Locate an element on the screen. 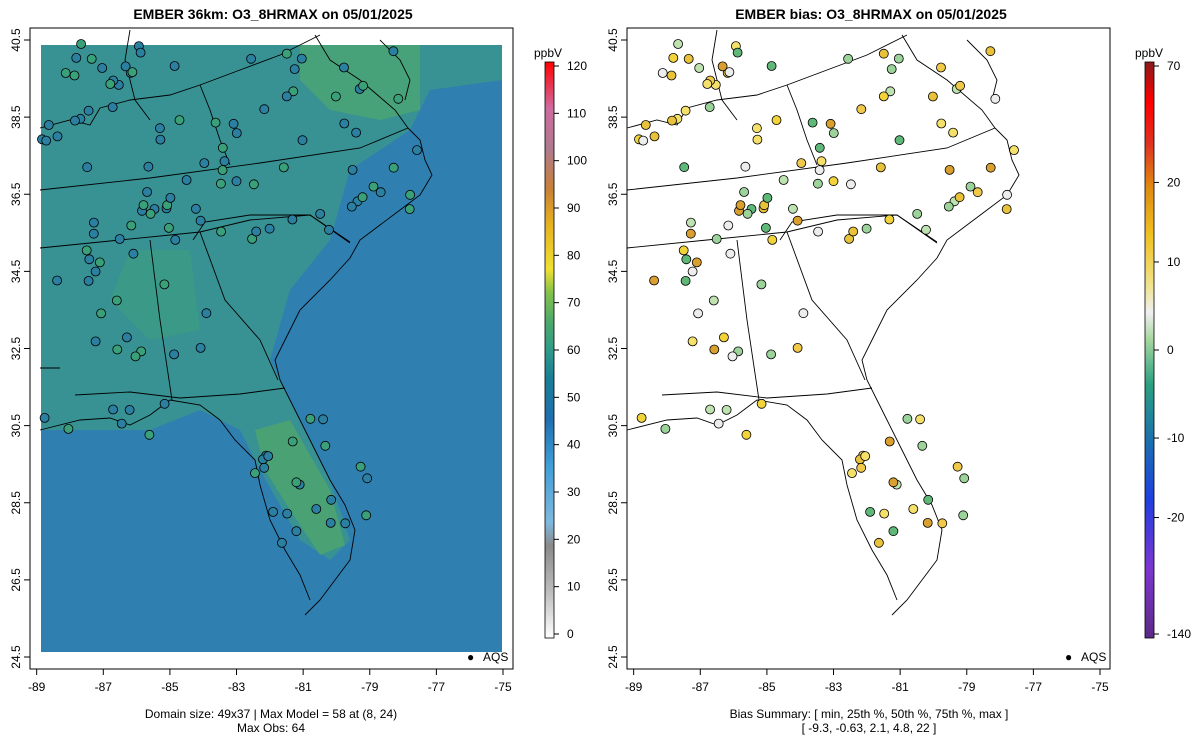  colorbar-tick-label: 120 is located at coordinates (577, 66).